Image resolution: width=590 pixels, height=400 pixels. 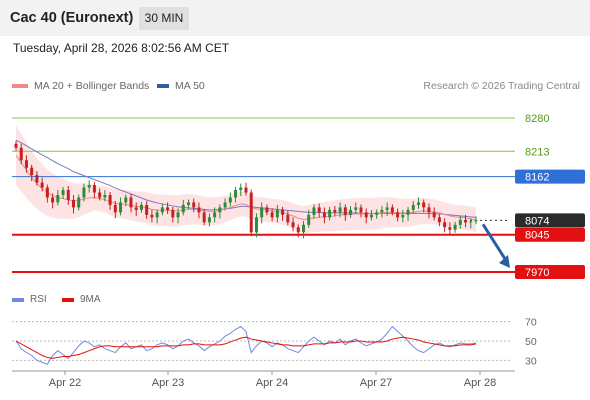 I want to click on forecast-arrow-head, so click(x=504, y=261).